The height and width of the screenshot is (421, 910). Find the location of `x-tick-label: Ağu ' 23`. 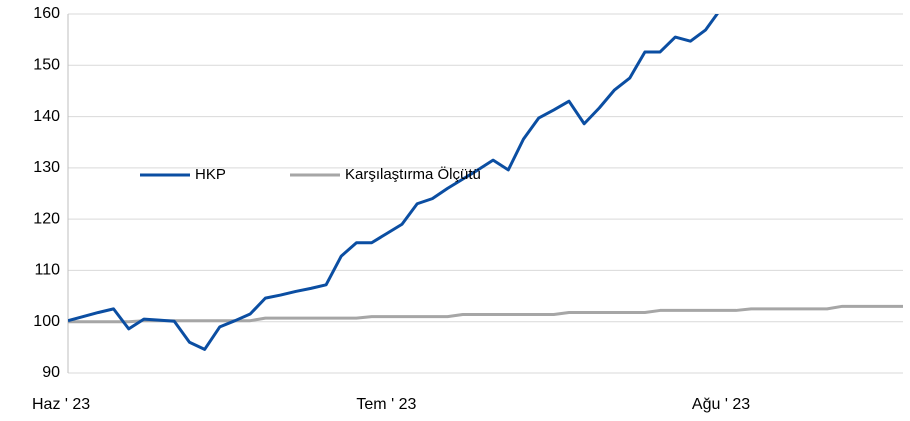

x-tick-label: Ağu ' 23 is located at coordinates (721, 404).